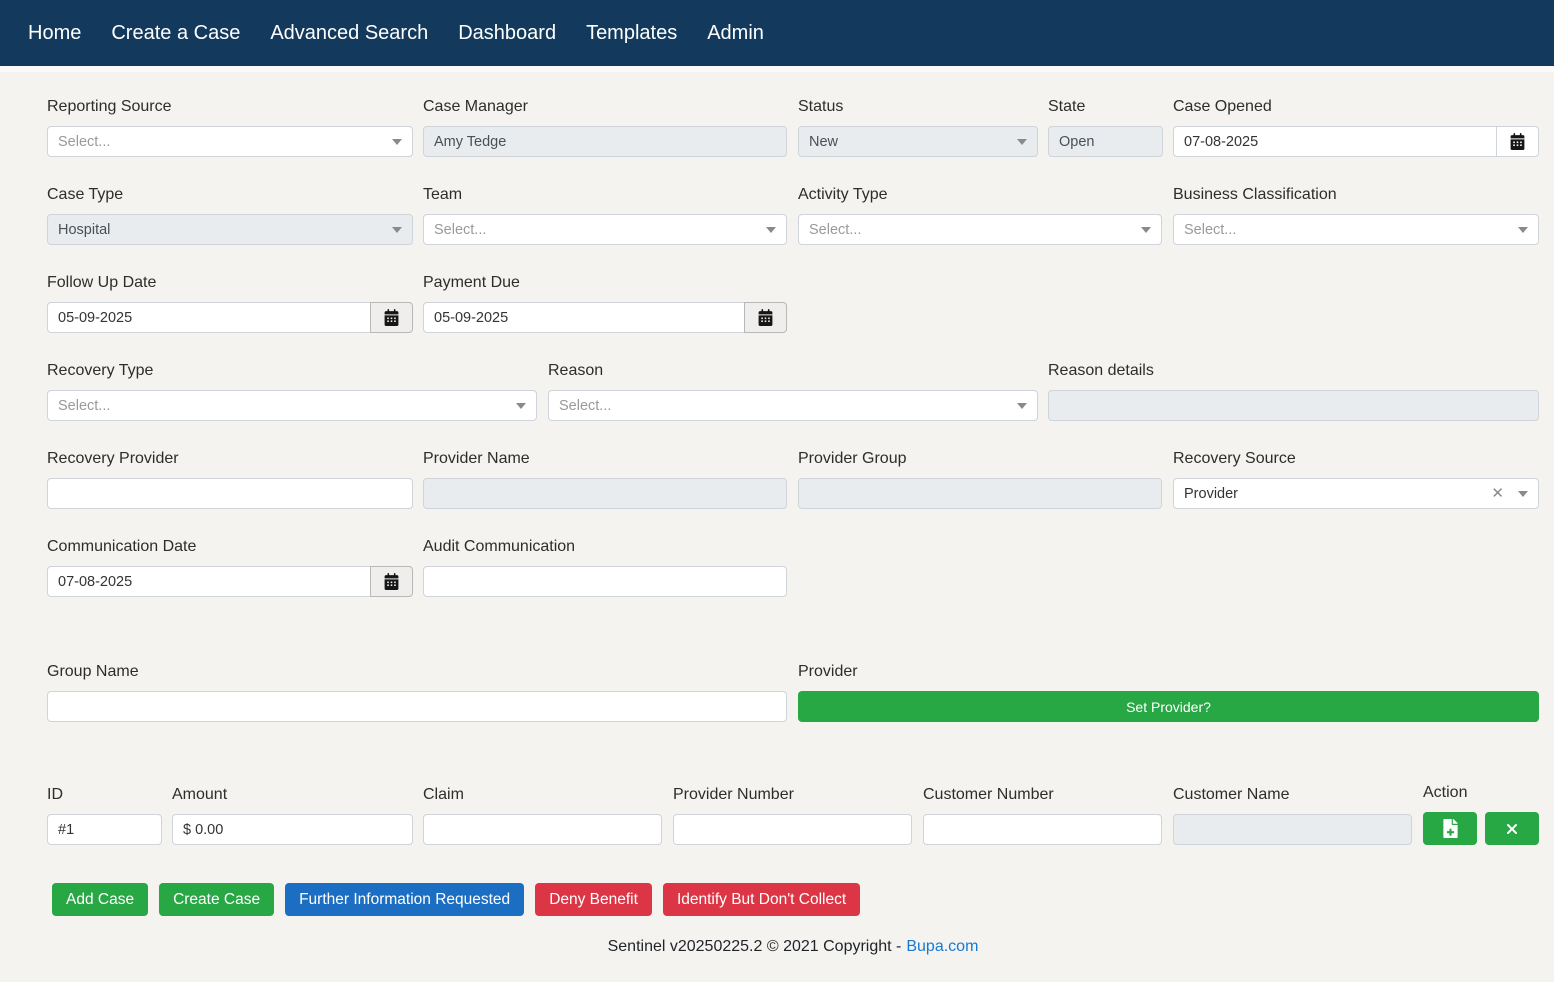 This screenshot has width=1554, height=982. Describe the element at coordinates (55, 794) in the screenshot. I see `claim-id-label: ID` at that location.